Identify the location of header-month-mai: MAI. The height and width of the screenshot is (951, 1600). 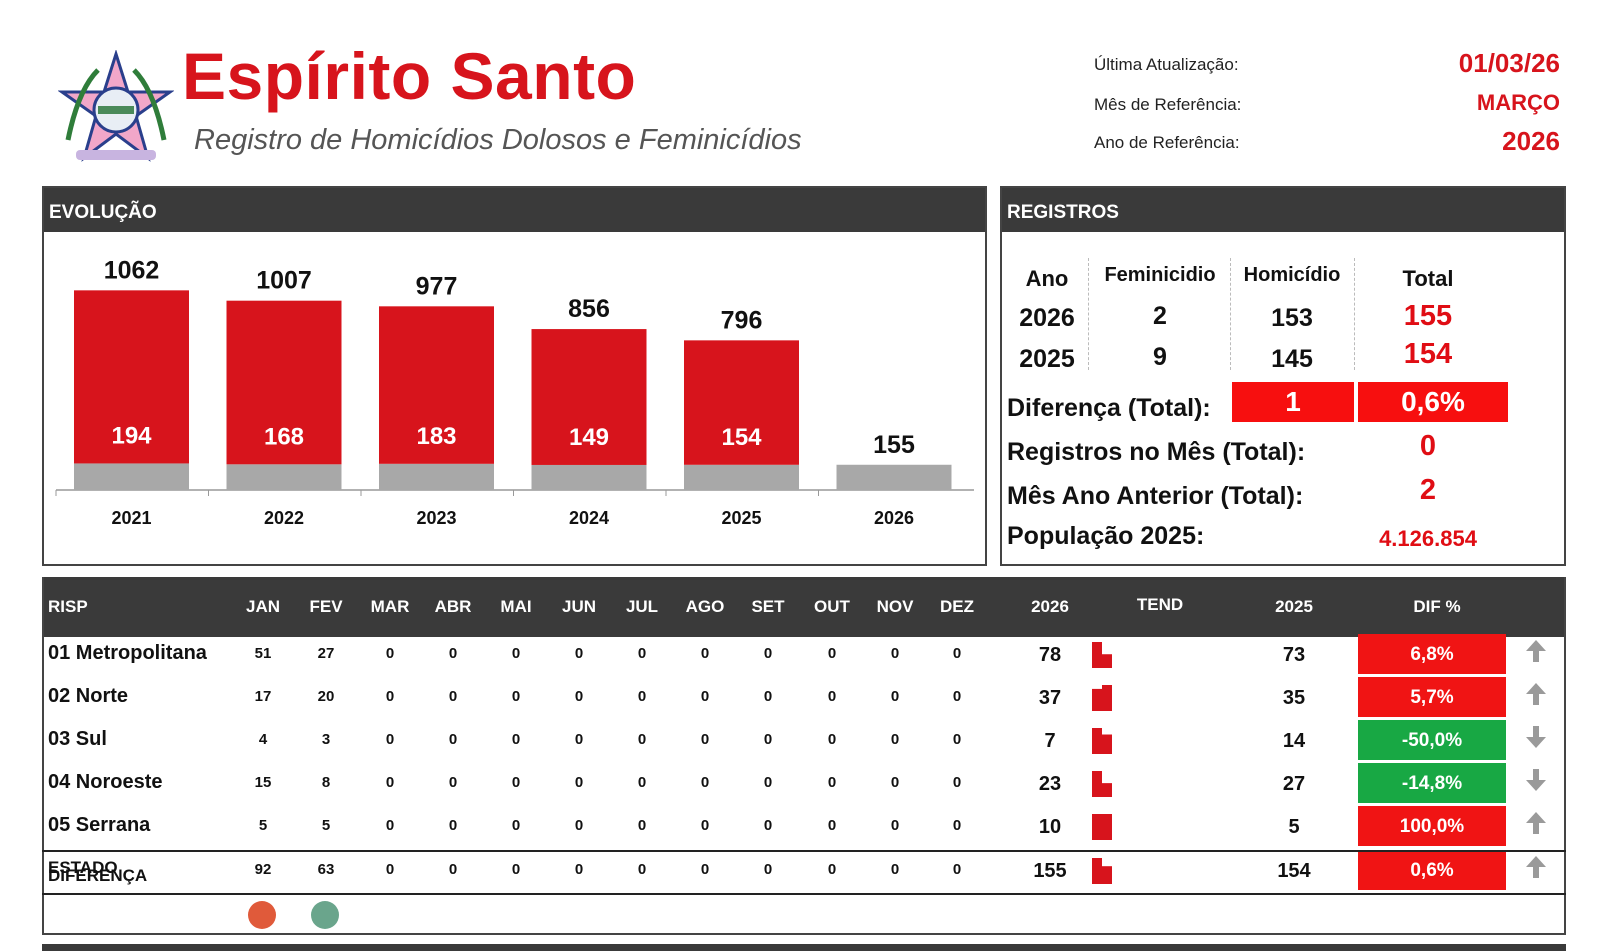
(516, 606).